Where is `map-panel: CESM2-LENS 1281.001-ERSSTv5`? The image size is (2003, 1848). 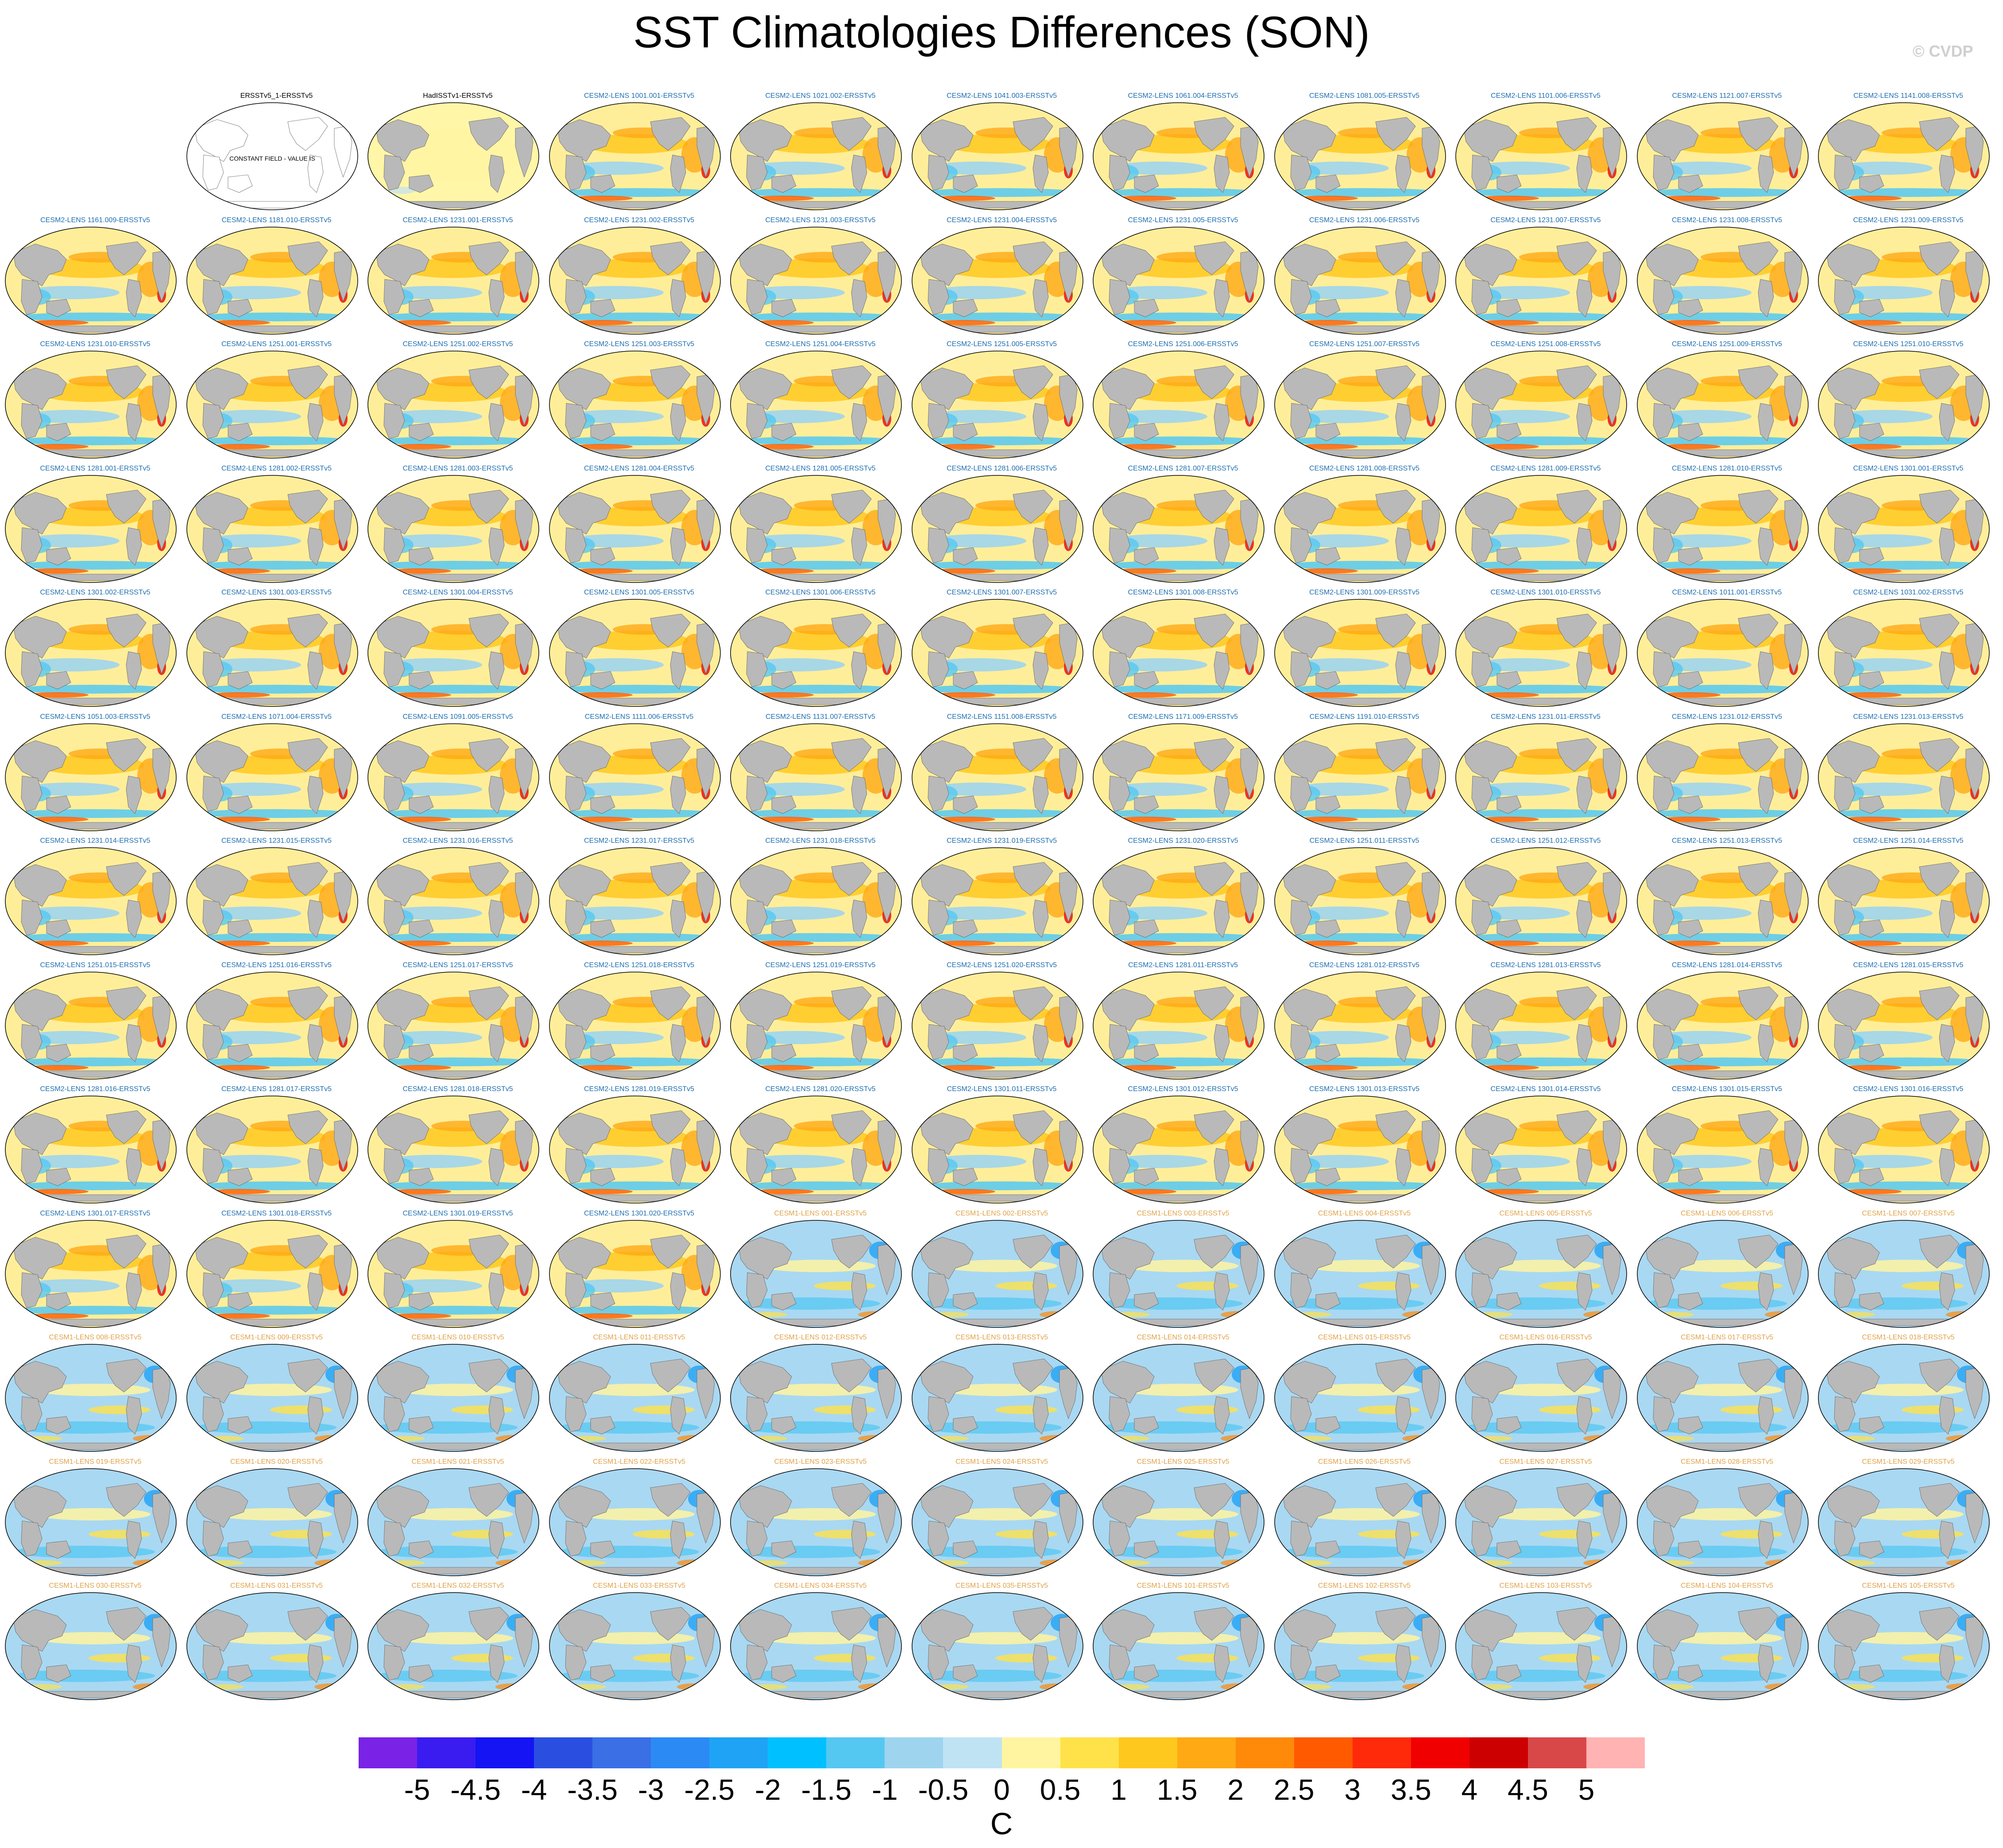 map-panel: CESM2-LENS 1281.001-ERSSTv5 is located at coordinates (95, 524).